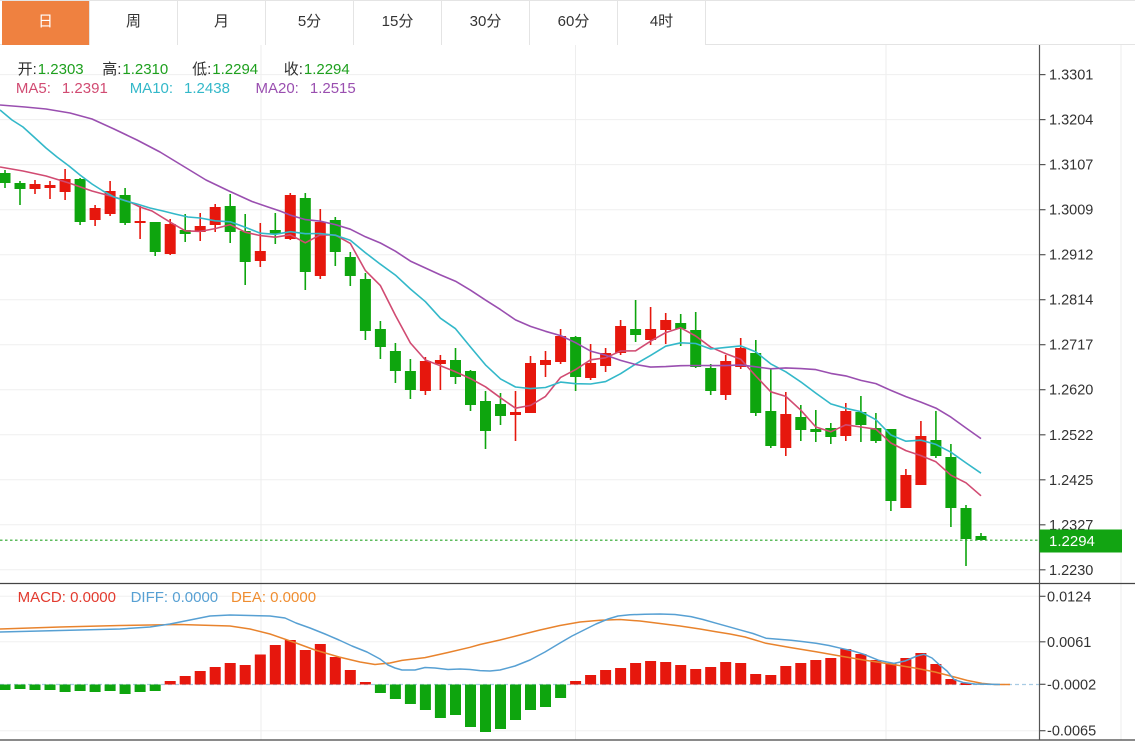 The image size is (1135, 754). Describe the element at coordinates (1072, 541) in the screenshot. I see `svg-text: 1.2294` at that location.